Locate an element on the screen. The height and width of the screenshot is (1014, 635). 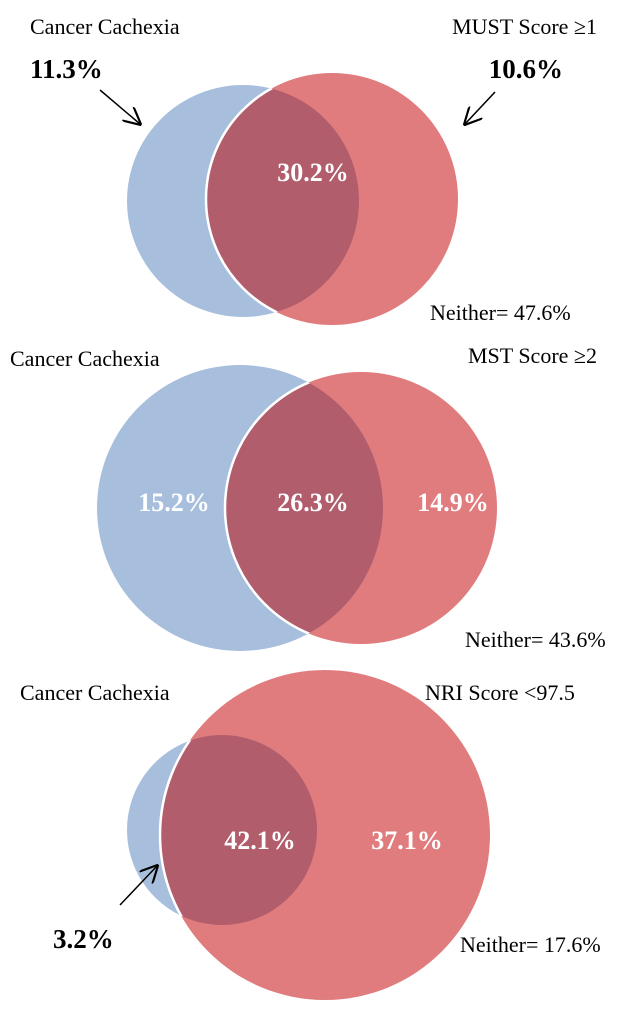
right-only: 14.9% is located at coordinates (453, 502).